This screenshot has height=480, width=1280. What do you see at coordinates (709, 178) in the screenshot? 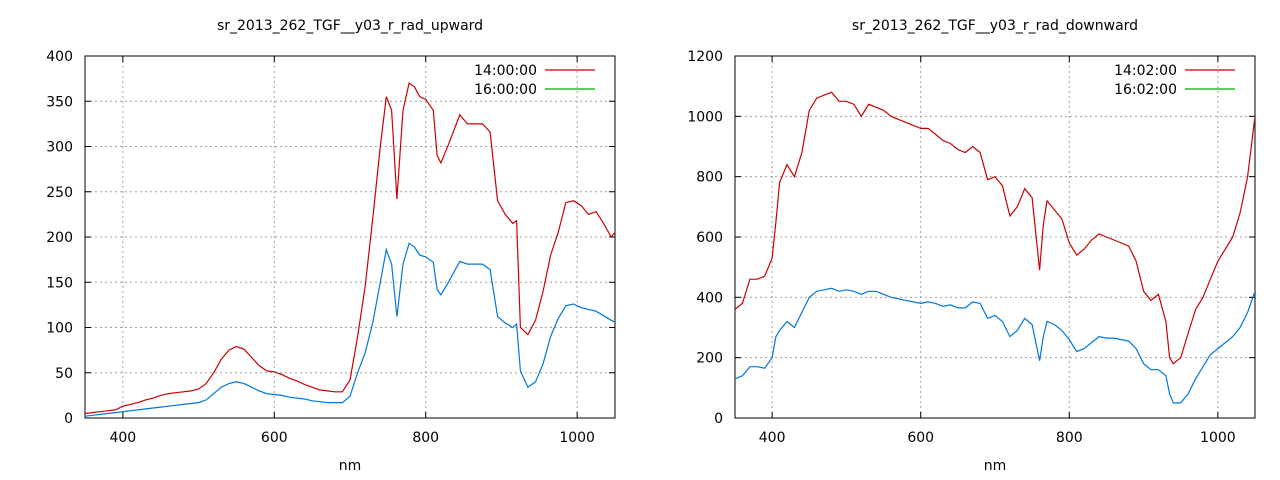
I see `y-tick-label: 800` at bounding box center [709, 178].